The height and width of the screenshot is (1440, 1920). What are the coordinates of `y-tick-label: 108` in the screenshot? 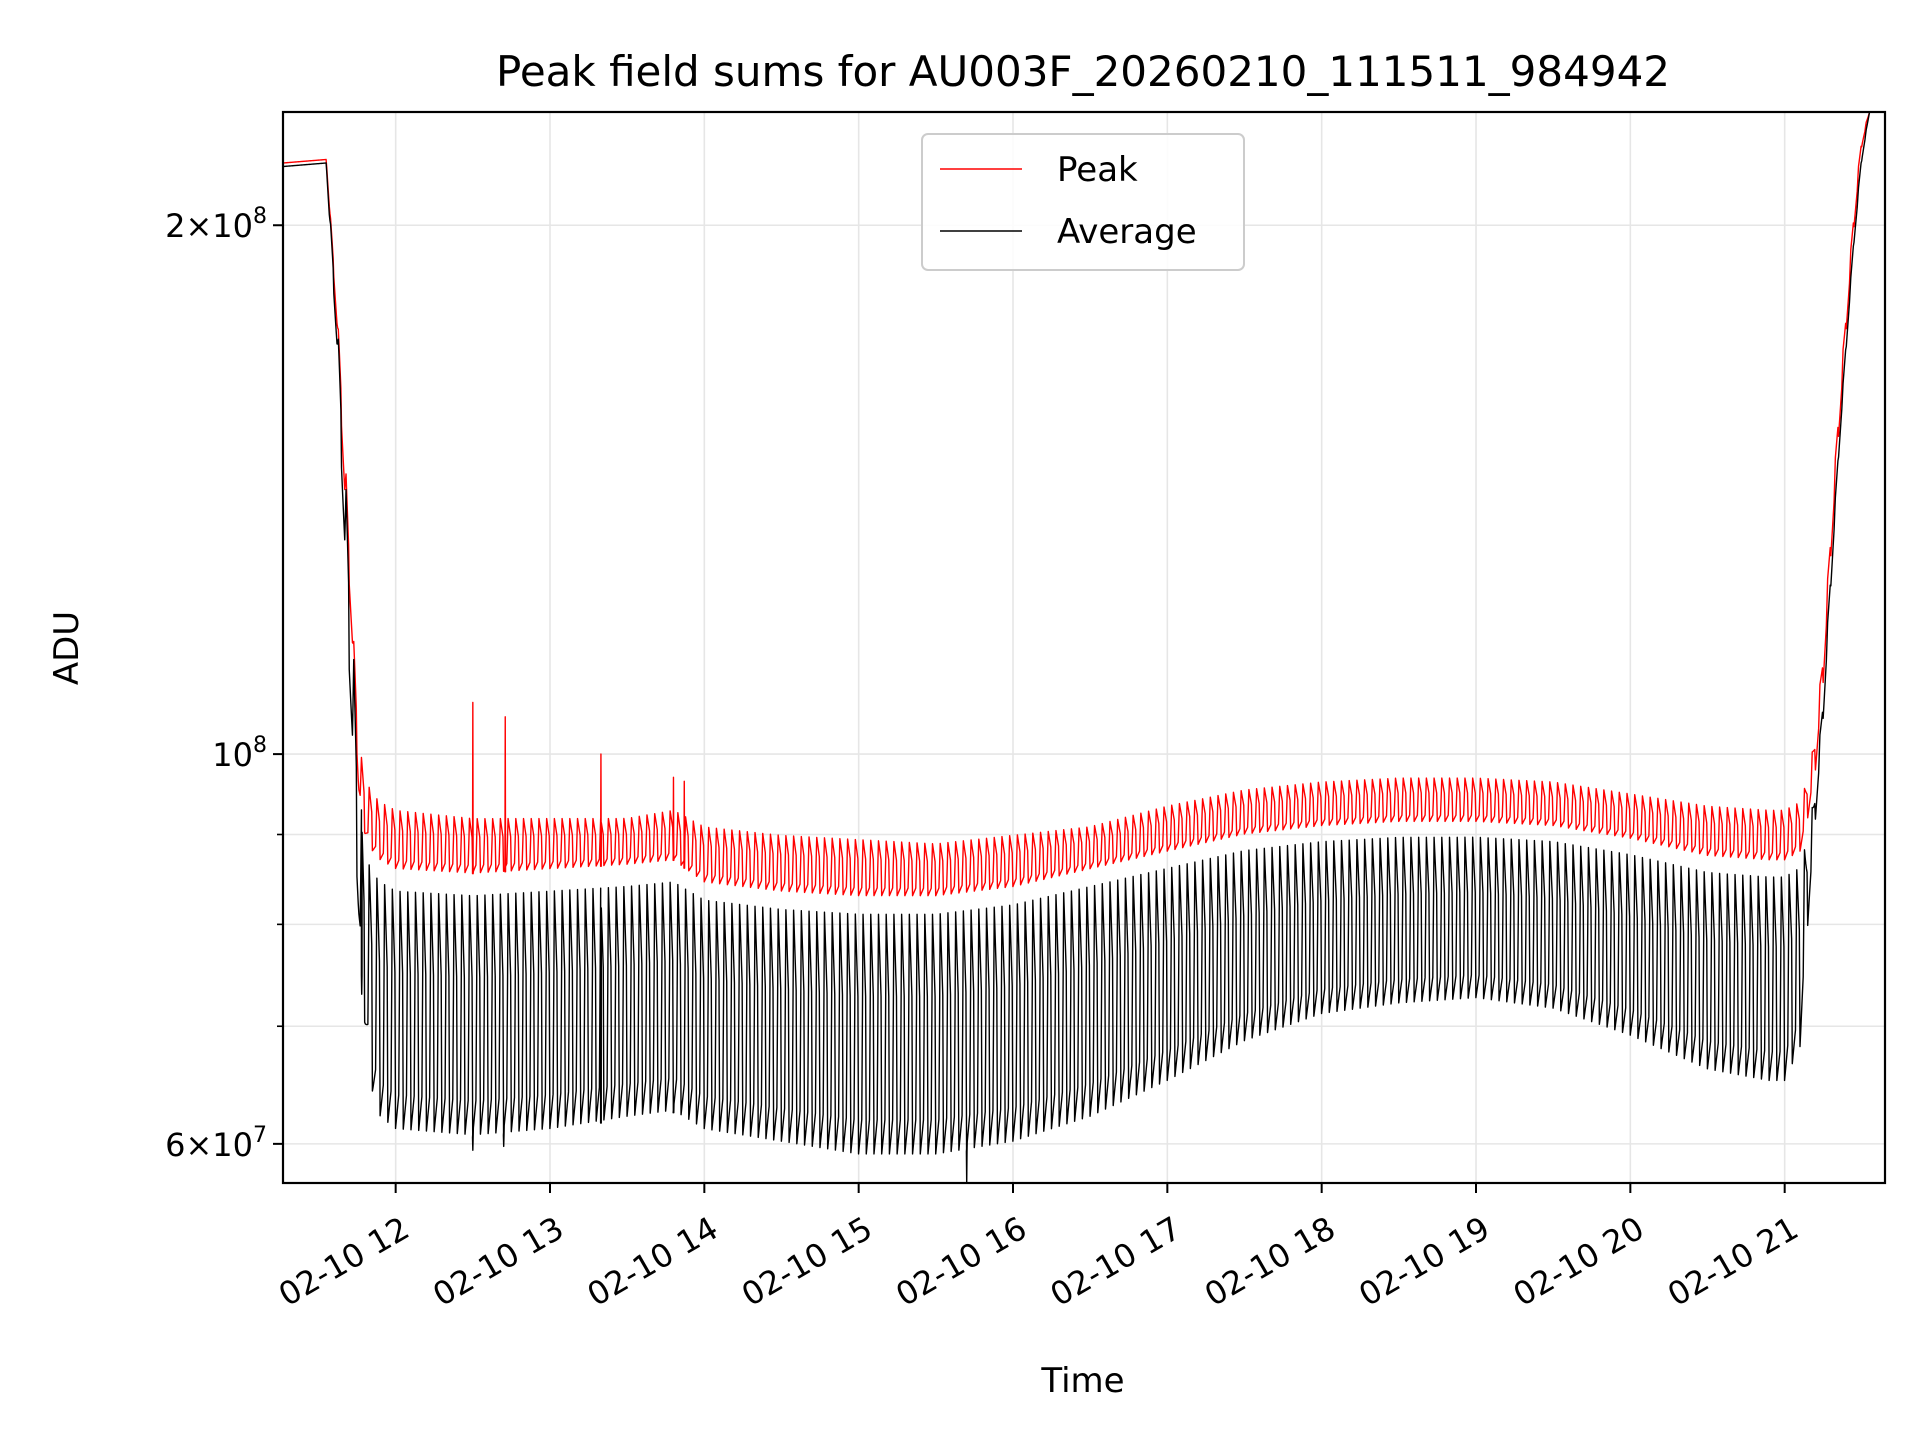 It's located at (239, 753).